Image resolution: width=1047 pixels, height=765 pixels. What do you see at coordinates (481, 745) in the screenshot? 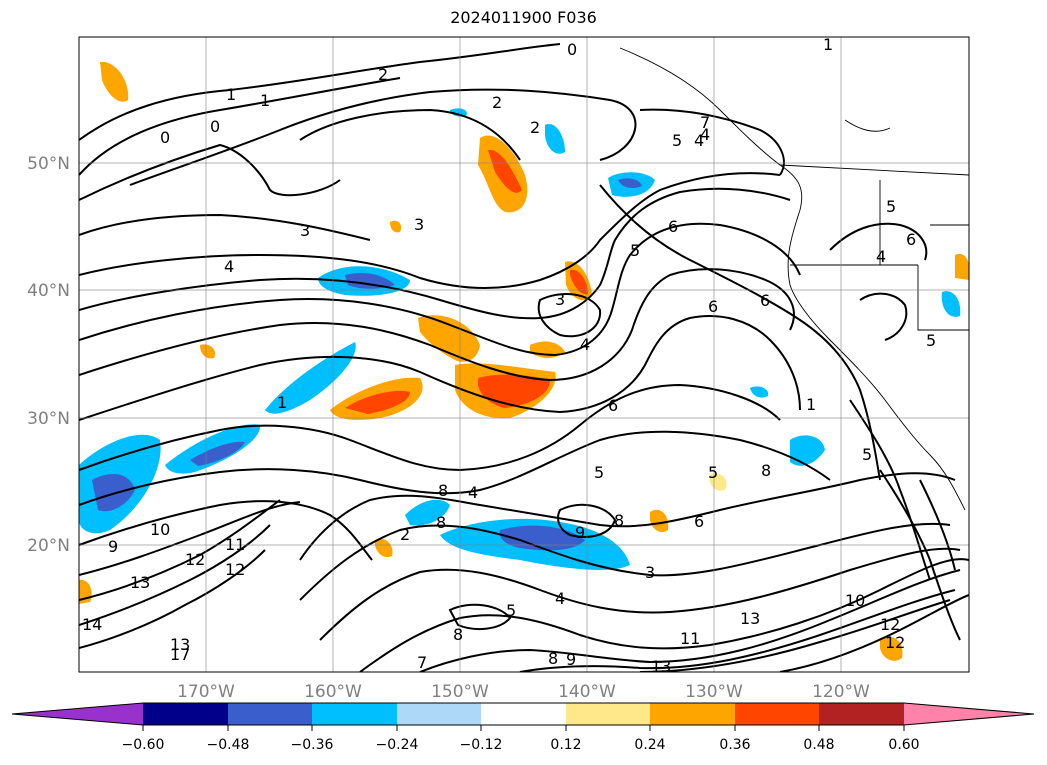
I see `colorbar-tick-label: −0.12` at bounding box center [481, 745].